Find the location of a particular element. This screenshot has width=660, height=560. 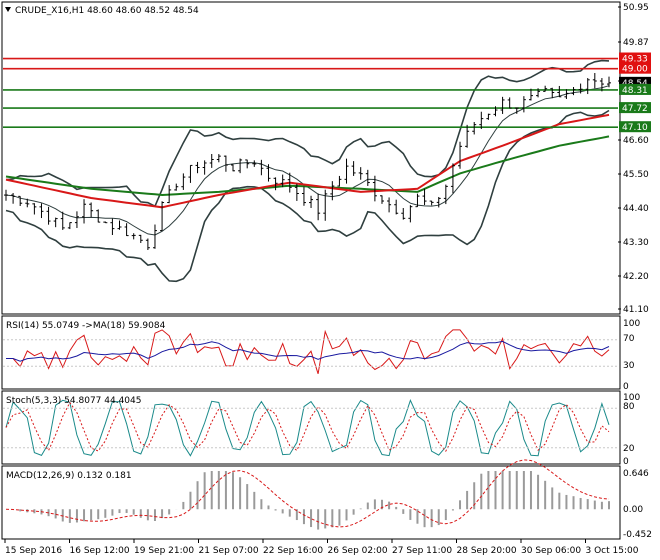

macd-tick-label: 0.646 is located at coordinates (636, 474).